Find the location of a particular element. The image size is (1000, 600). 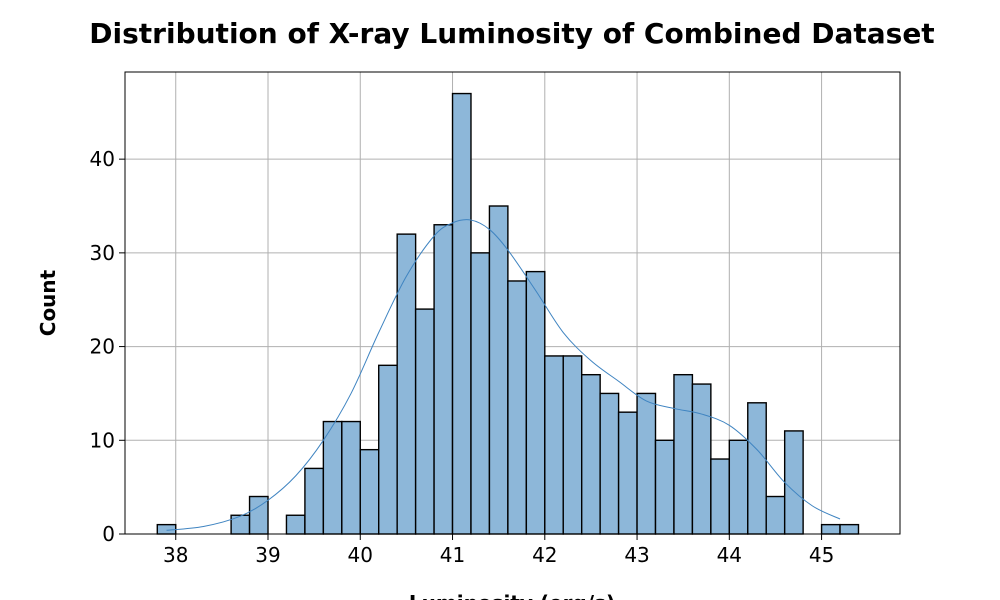

y-axis-label: Count is located at coordinates (48, 302).